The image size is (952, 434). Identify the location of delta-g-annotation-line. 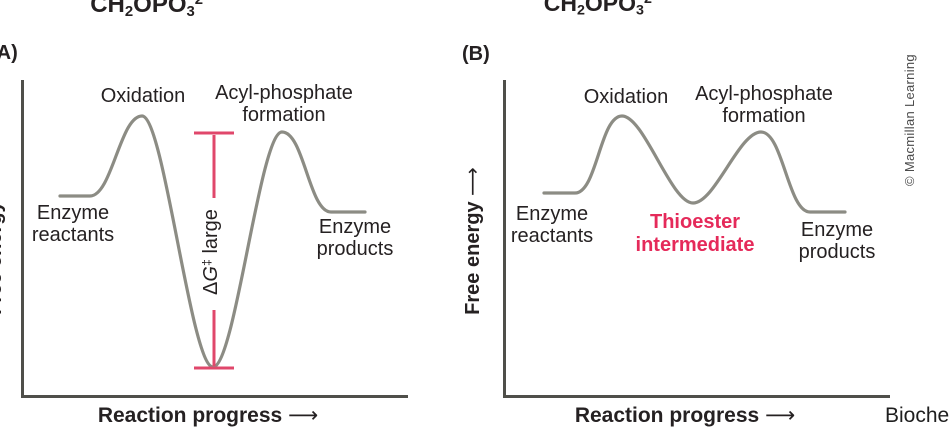
(214, 250).